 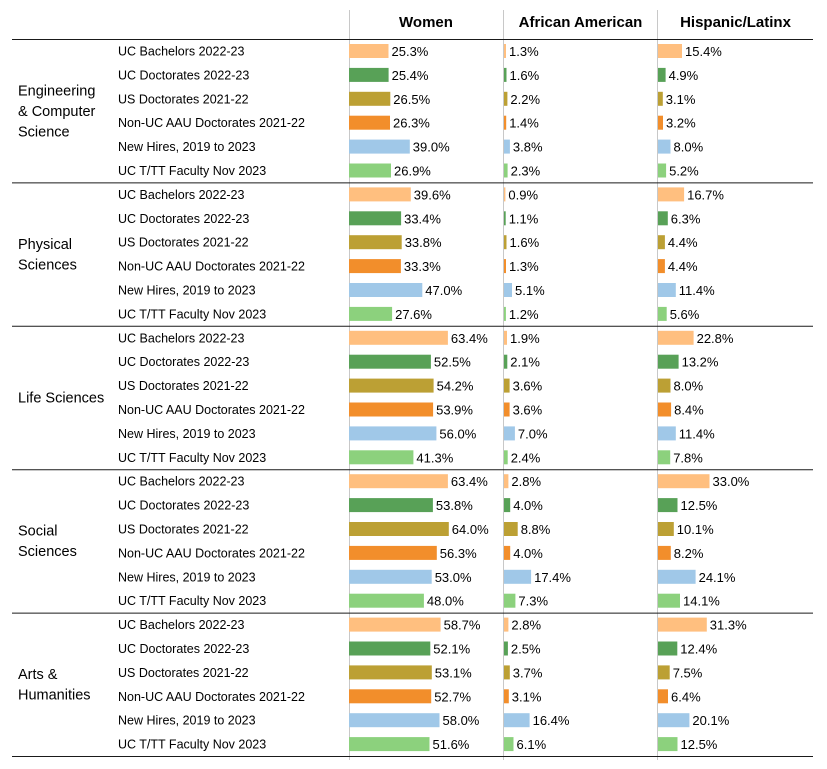 I want to click on data-label-african-american: 16.4%, so click(x=551, y=720).